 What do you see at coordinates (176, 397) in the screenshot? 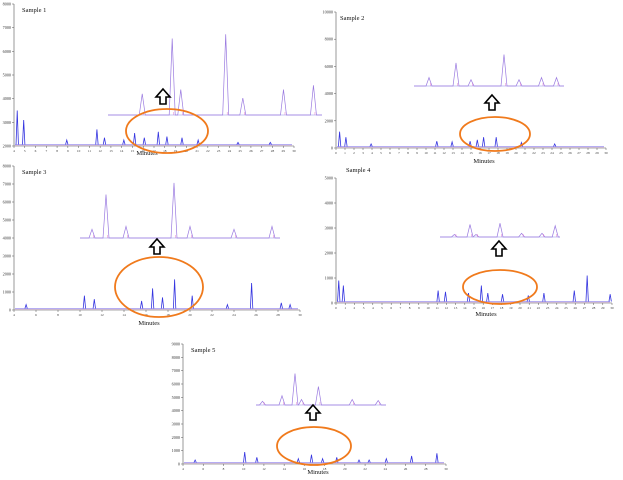
I see `y-tick-label: 5000` at bounding box center [176, 397].